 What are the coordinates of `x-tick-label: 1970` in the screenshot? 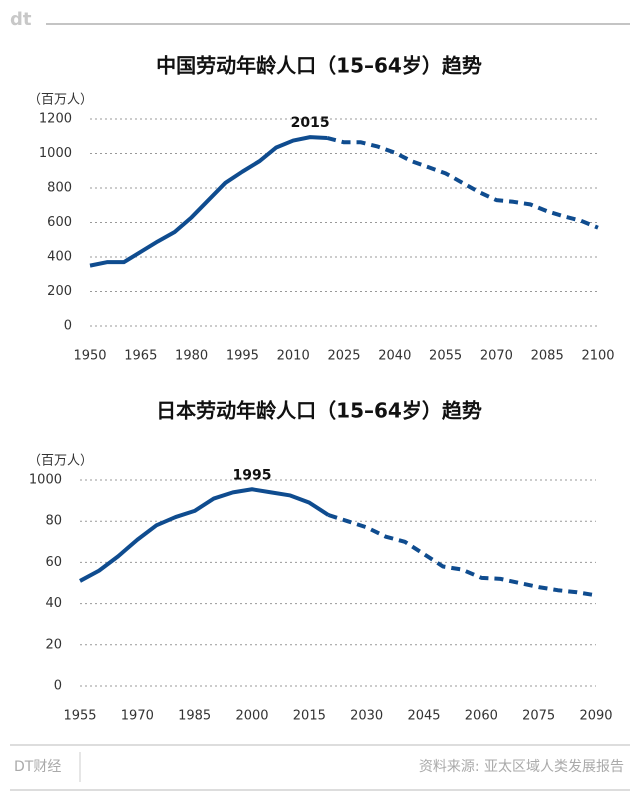 It's located at (137, 716).